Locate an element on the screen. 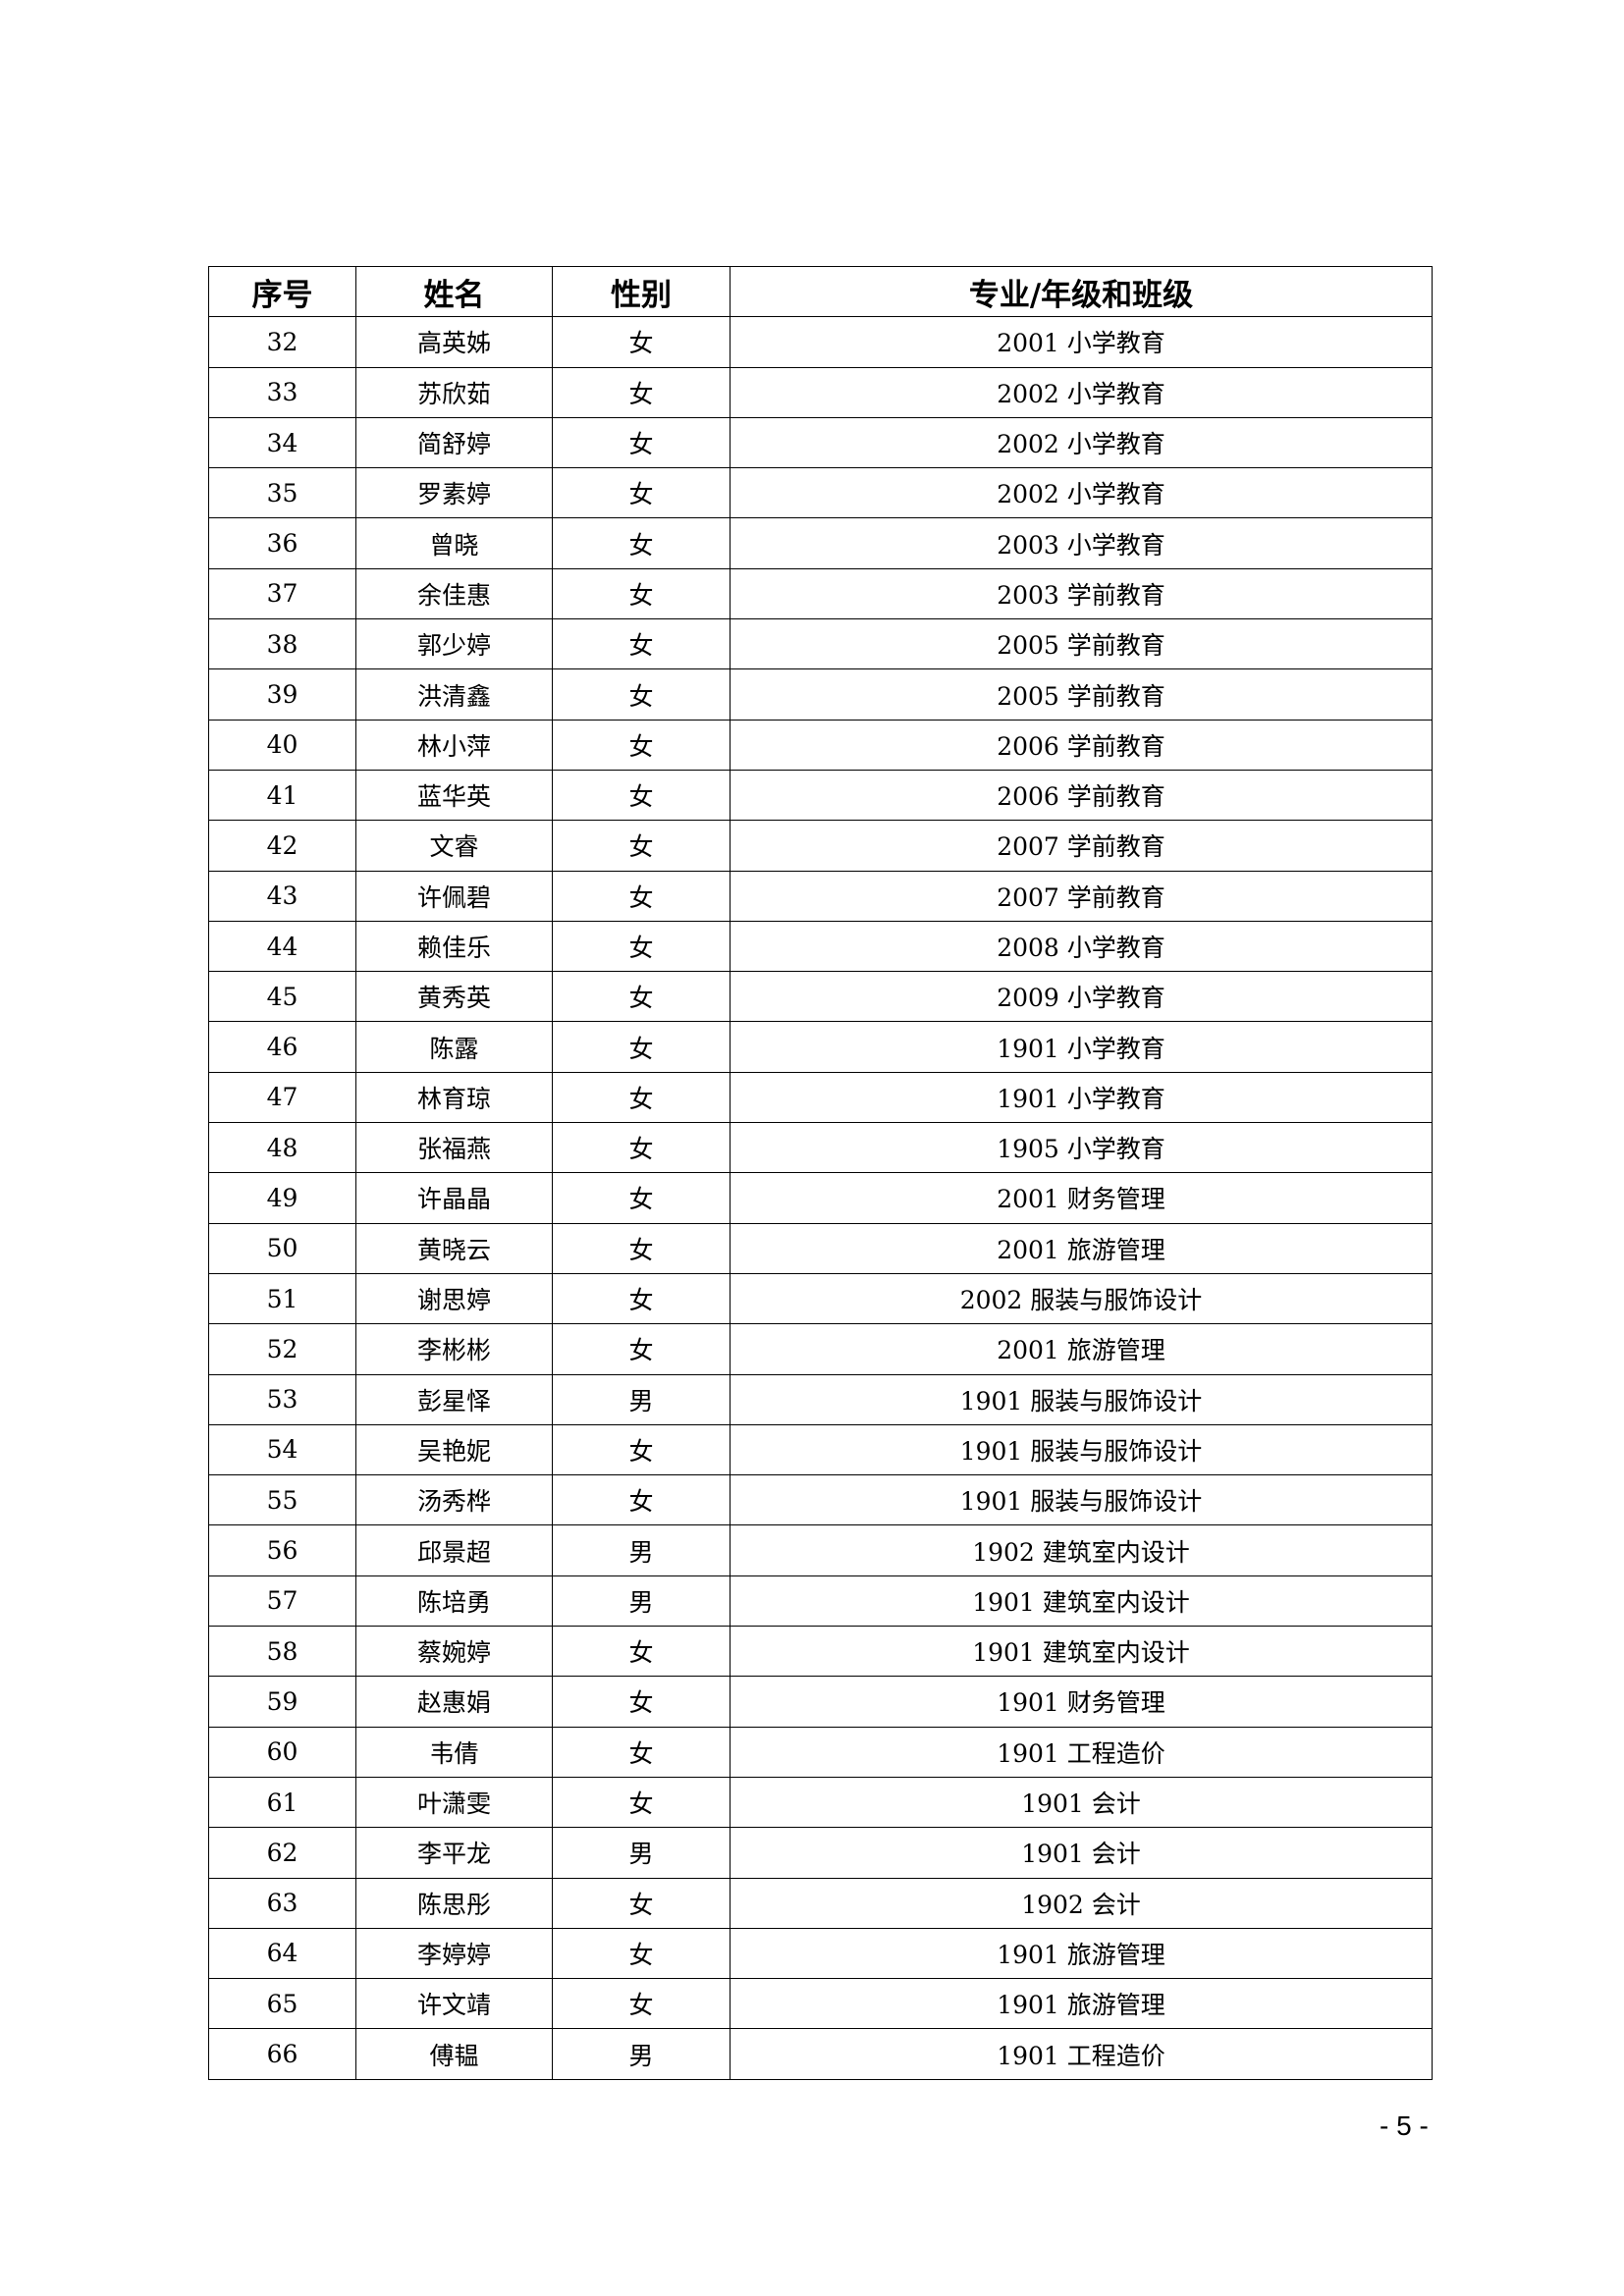 The height and width of the screenshot is (2296, 1624). cell-index: 46 is located at coordinates (282, 1047).